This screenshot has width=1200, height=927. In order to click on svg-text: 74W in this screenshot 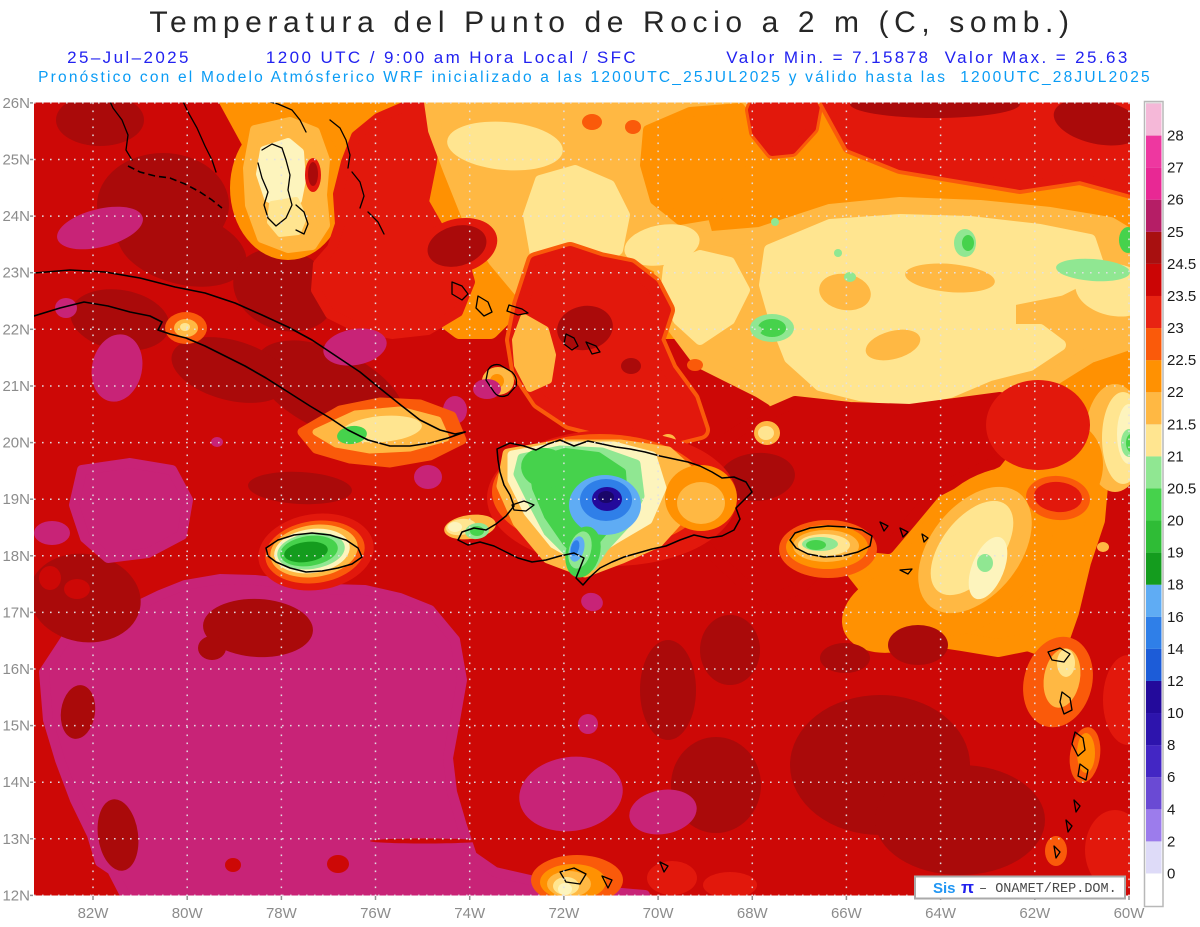, I will do `click(470, 913)`.